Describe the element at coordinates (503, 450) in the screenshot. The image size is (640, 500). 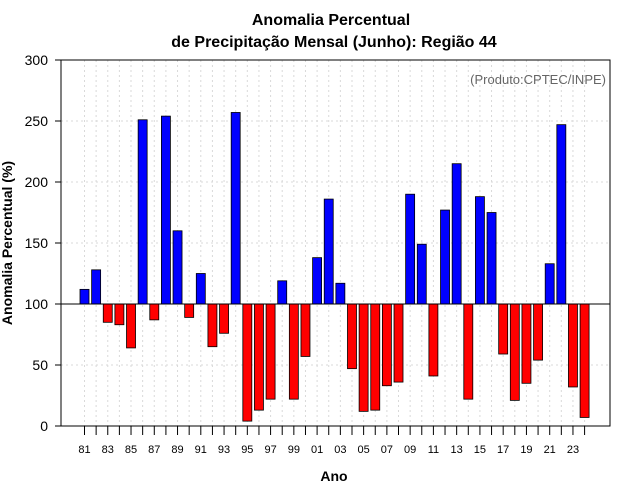
I see `x-tick-label: 17` at that location.